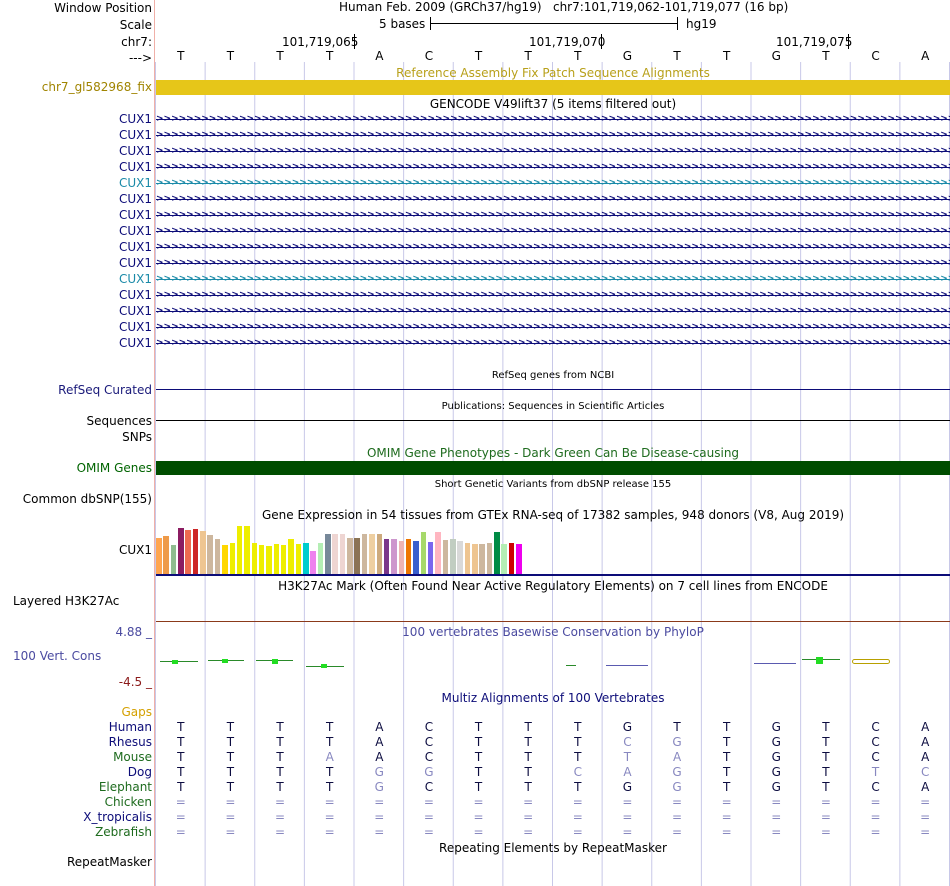  What do you see at coordinates (109, 862) in the screenshot?
I see `repeatmasker-label: RepeatMasker` at bounding box center [109, 862].